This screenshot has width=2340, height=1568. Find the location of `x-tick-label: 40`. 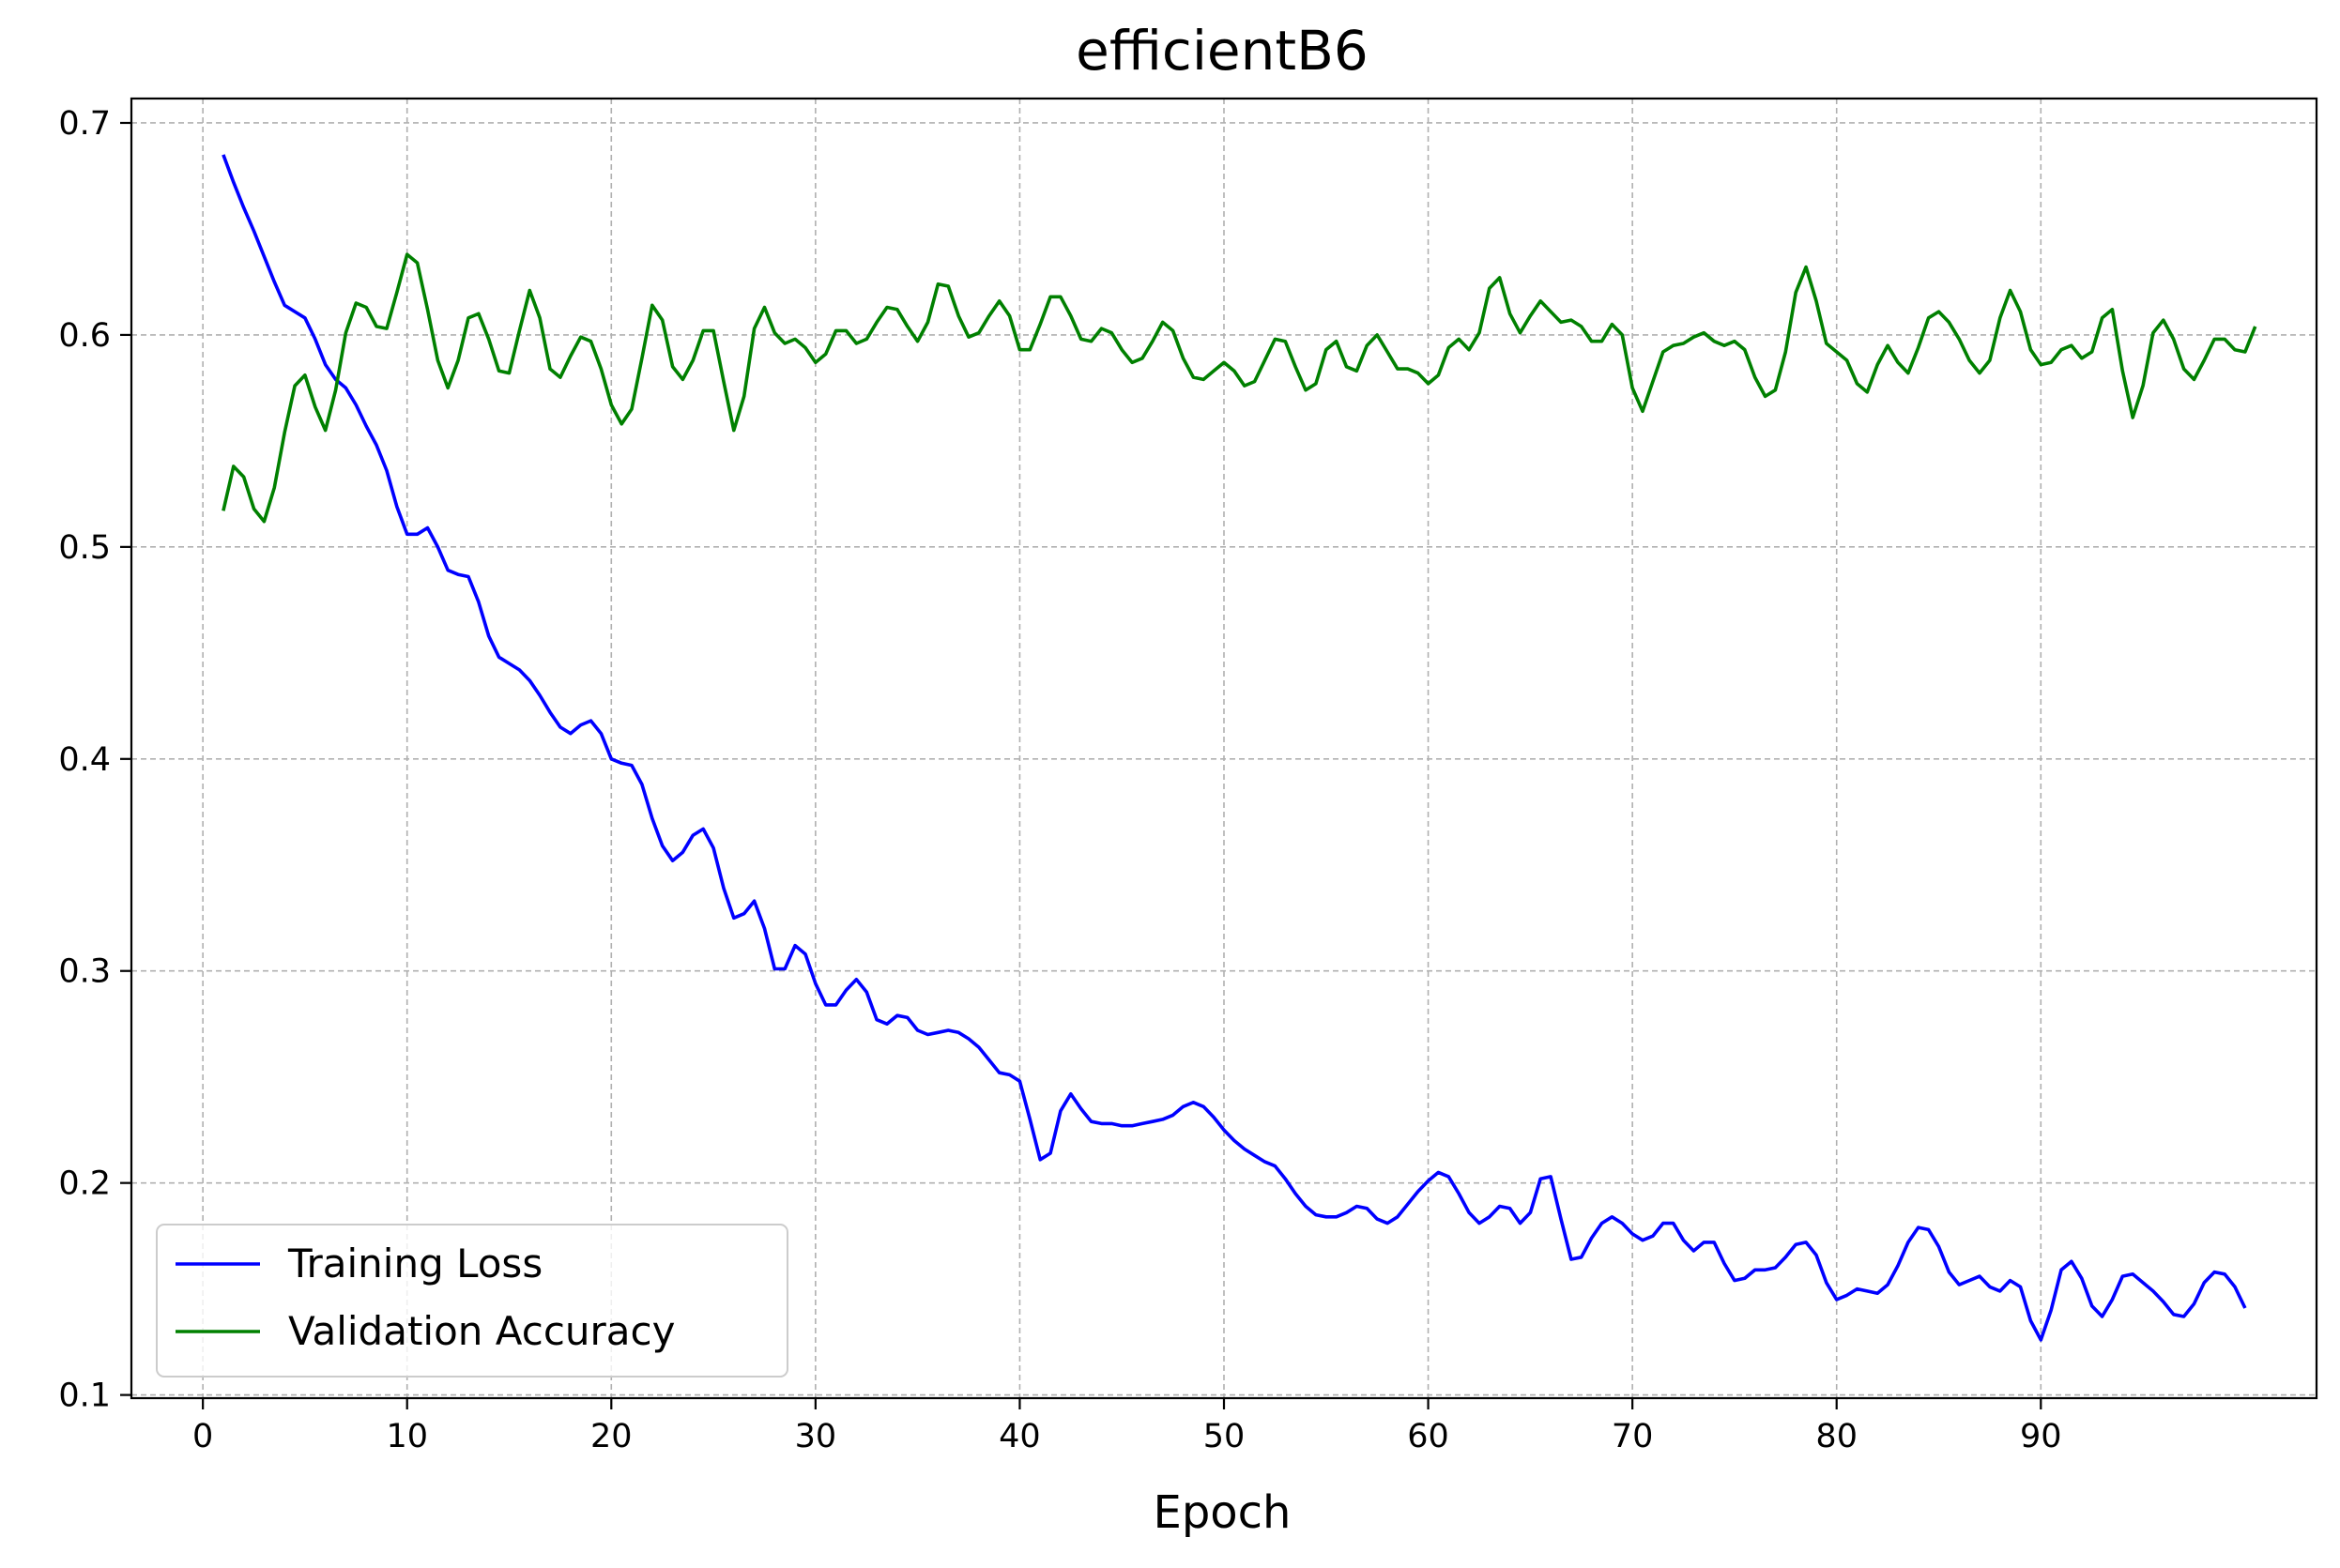

x-tick-label: 40 is located at coordinates (1020, 1436).